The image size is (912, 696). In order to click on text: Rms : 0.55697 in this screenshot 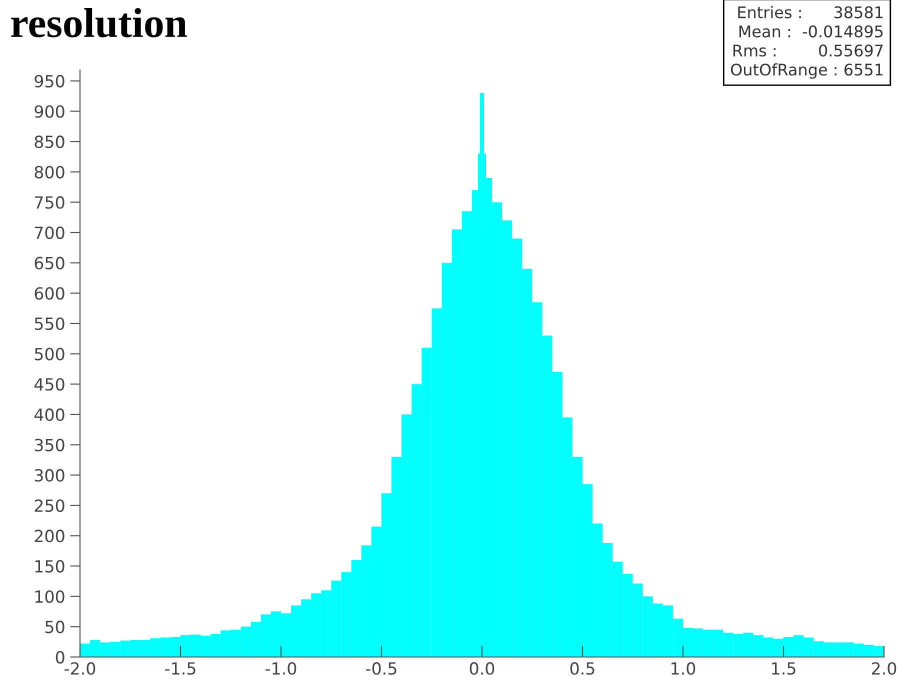, I will do `click(808, 50)`.